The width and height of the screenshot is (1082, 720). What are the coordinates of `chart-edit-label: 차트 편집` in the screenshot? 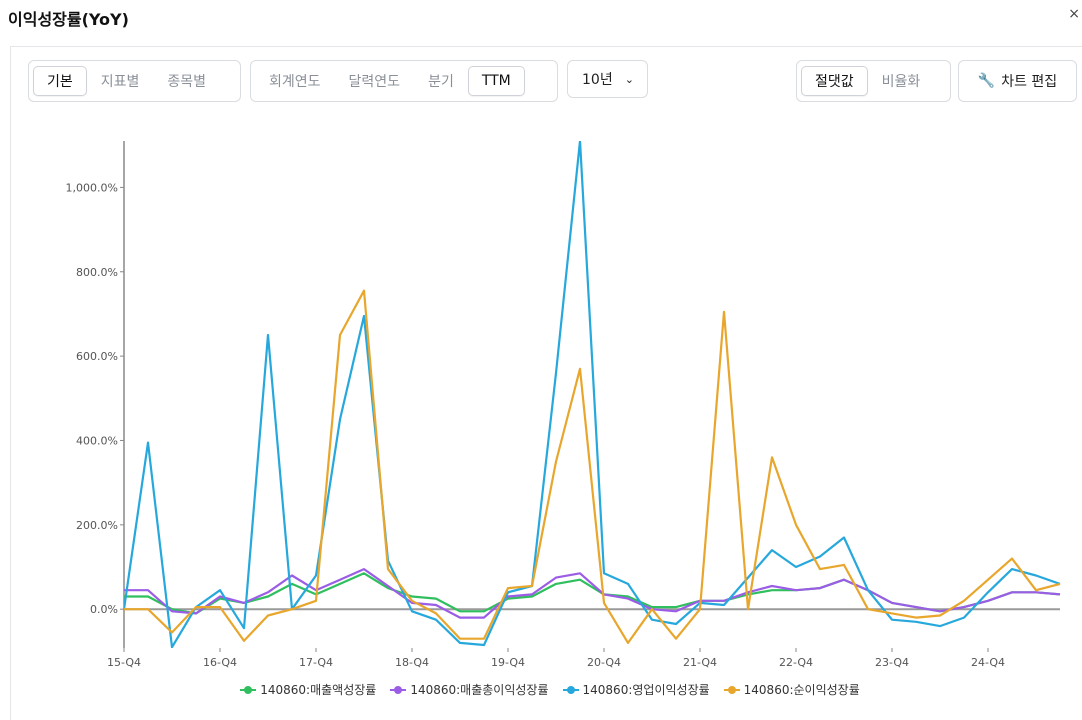 It's located at (1029, 82).